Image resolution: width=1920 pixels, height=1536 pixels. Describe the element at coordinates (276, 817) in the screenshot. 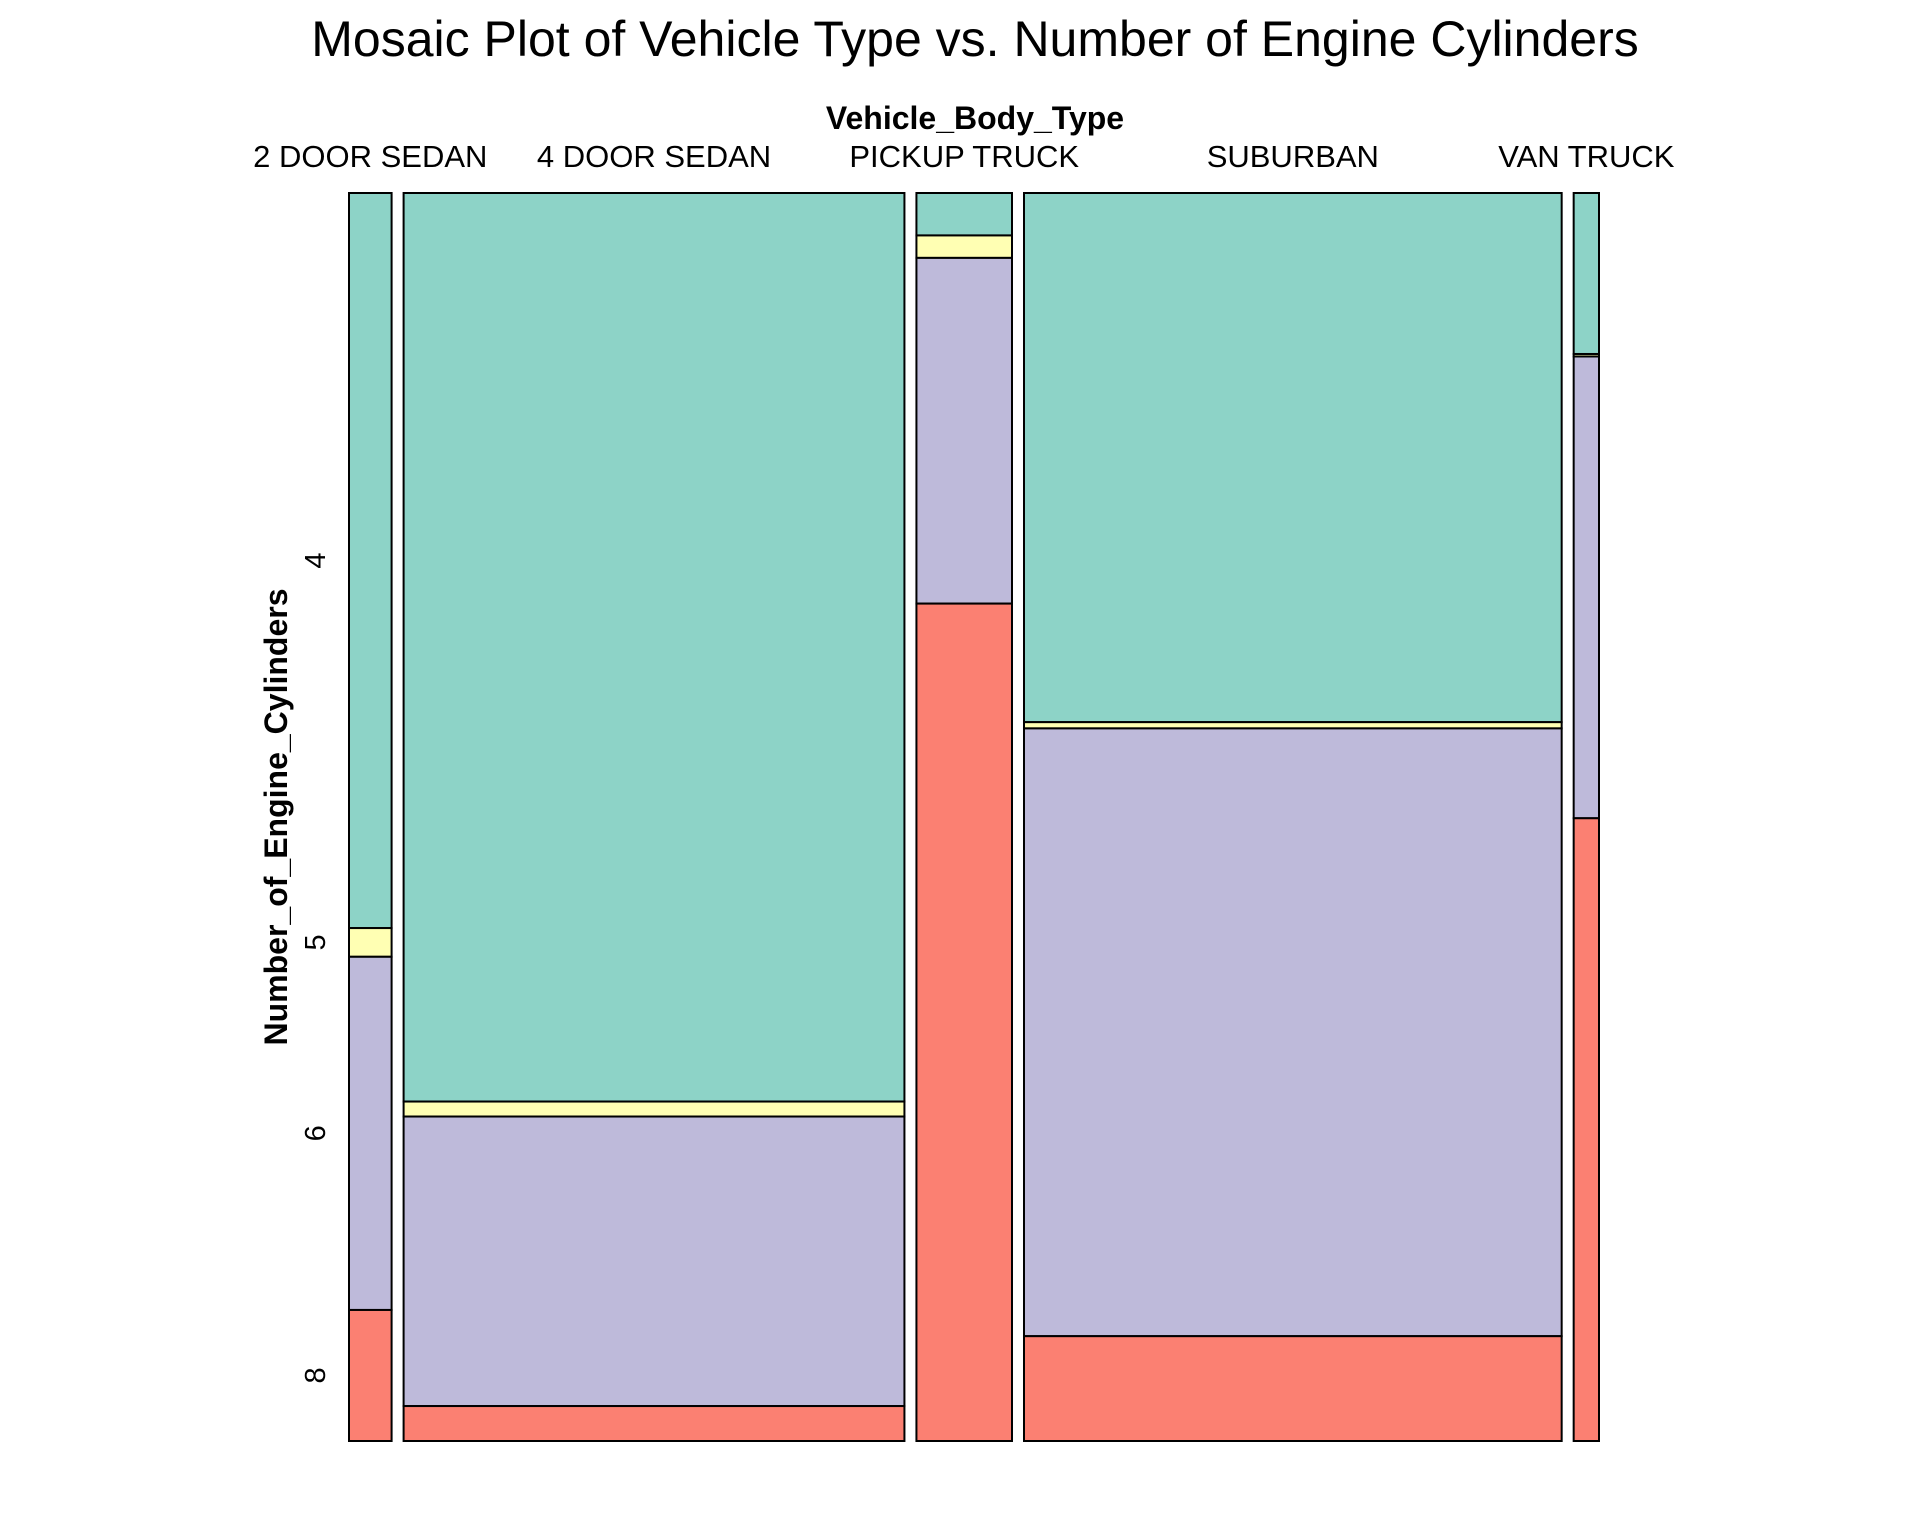

I see `y-axis-title: Number_of_Engine_Cylinders` at that location.